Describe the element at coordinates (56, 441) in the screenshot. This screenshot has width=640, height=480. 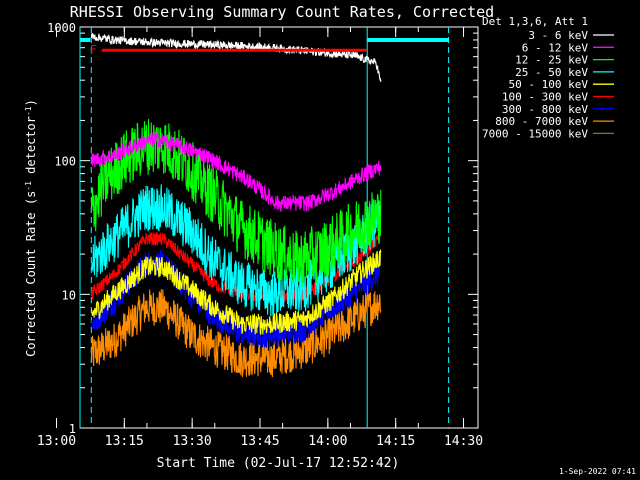
I see `x-tick-label: 13:00` at that location.